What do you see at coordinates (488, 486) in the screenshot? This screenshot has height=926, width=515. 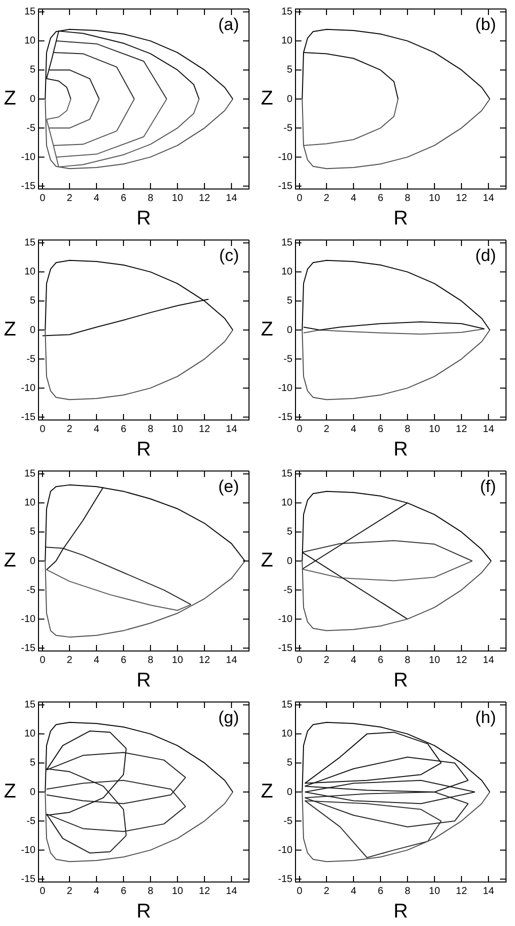 I see `annotation: (f)` at bounding box center [488, 486].